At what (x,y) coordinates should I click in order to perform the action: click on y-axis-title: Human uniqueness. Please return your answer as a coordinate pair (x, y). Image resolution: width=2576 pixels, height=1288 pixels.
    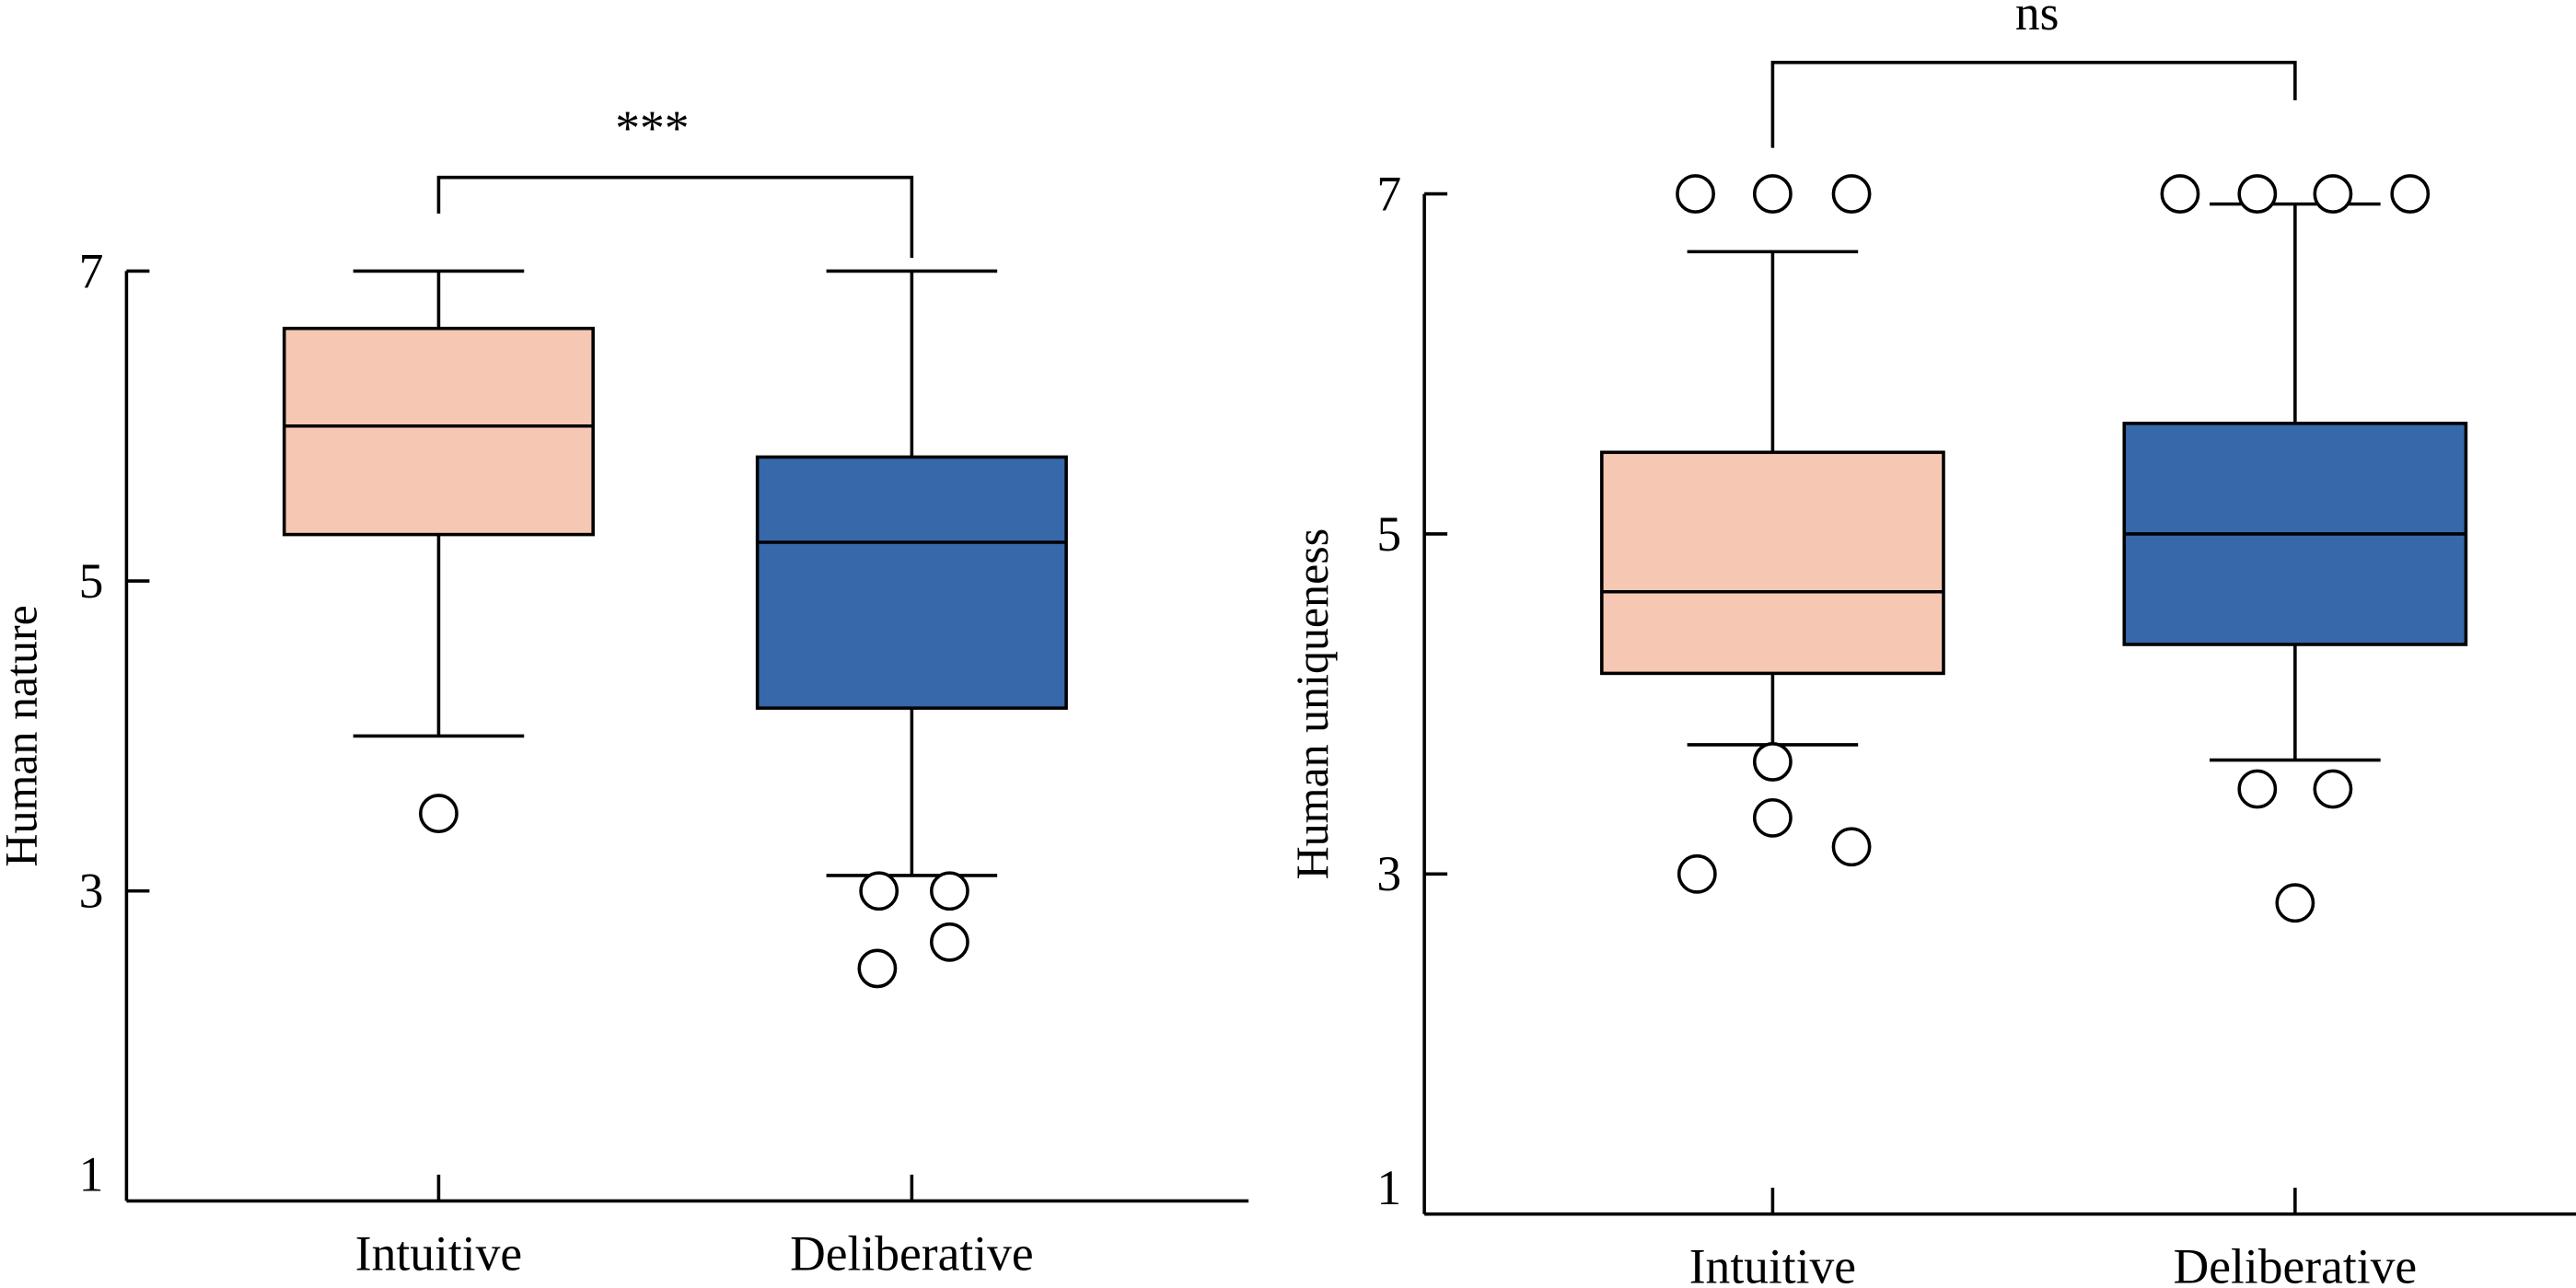
    Looking at the image, I should click on (1312, 704).